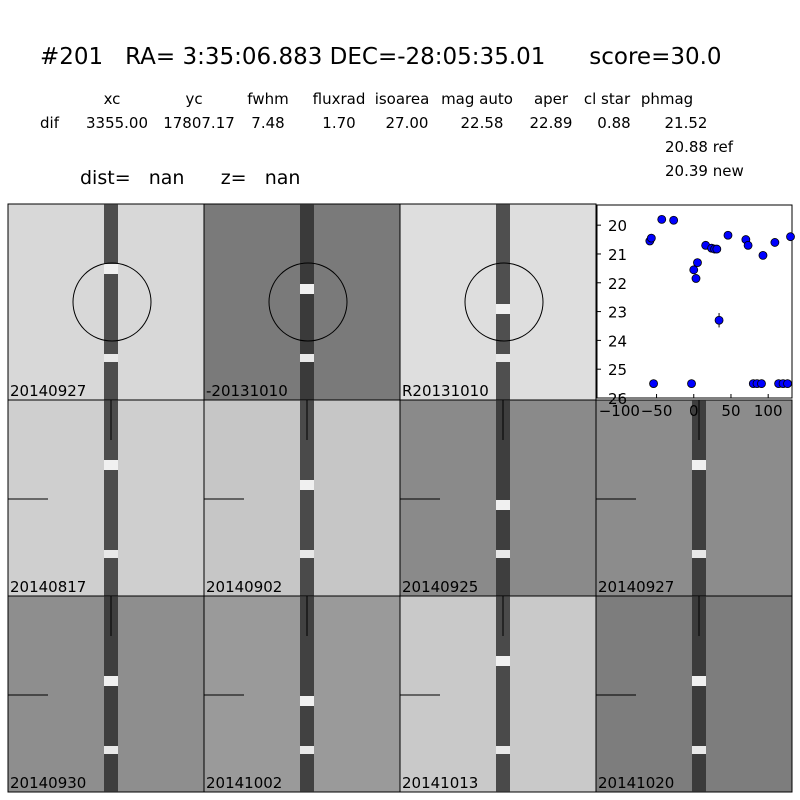  Describe the element at coordinates (440, 587) in the screenshot. I see `panel-label: 20140925` at that location.